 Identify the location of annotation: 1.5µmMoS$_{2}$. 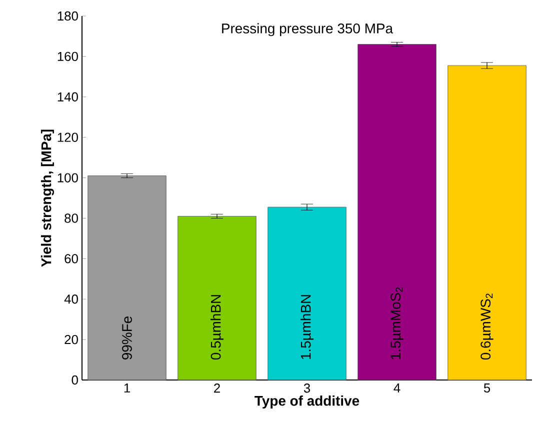
(397, 323).